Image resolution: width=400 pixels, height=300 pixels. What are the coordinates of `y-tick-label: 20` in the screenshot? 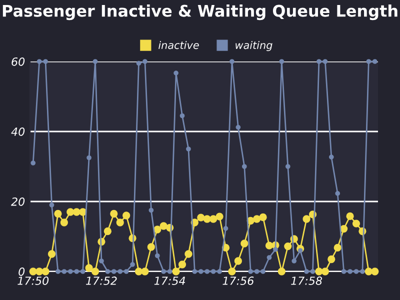 It's located at (18, 201).